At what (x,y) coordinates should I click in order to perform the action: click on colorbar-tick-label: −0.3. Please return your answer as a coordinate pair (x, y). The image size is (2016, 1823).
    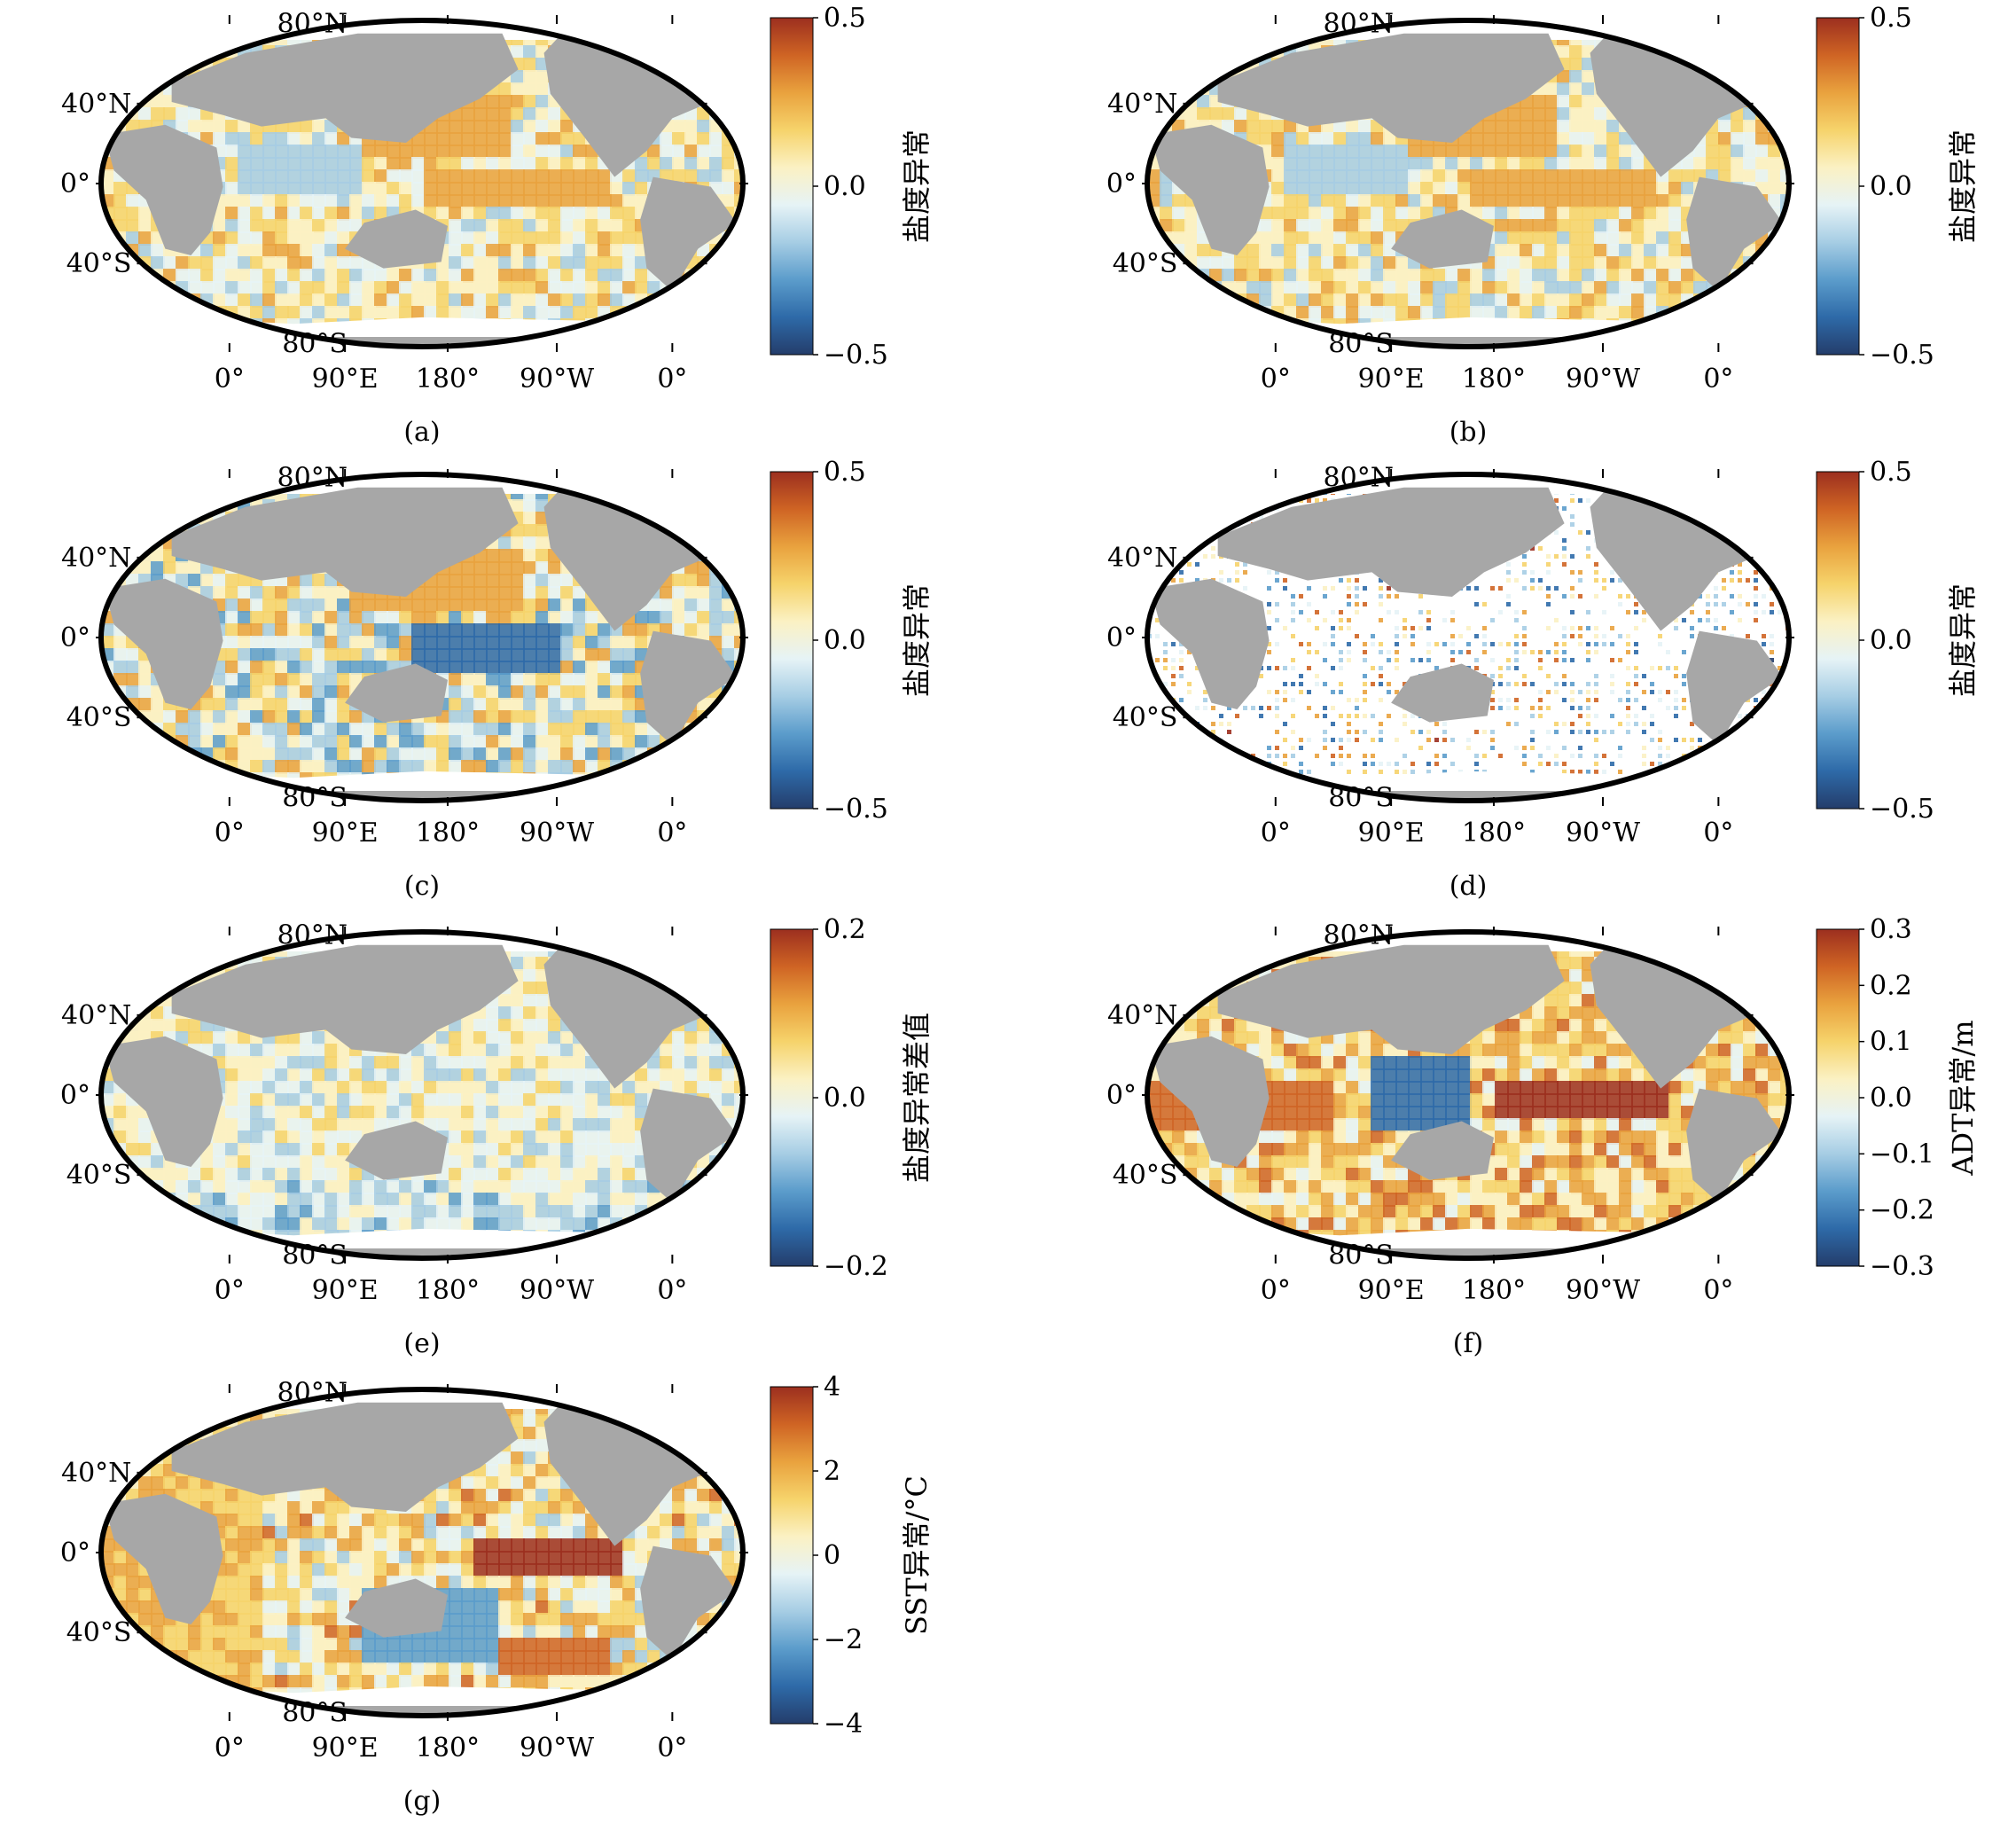
    Looking at the image, I should click on (1902, 1266).